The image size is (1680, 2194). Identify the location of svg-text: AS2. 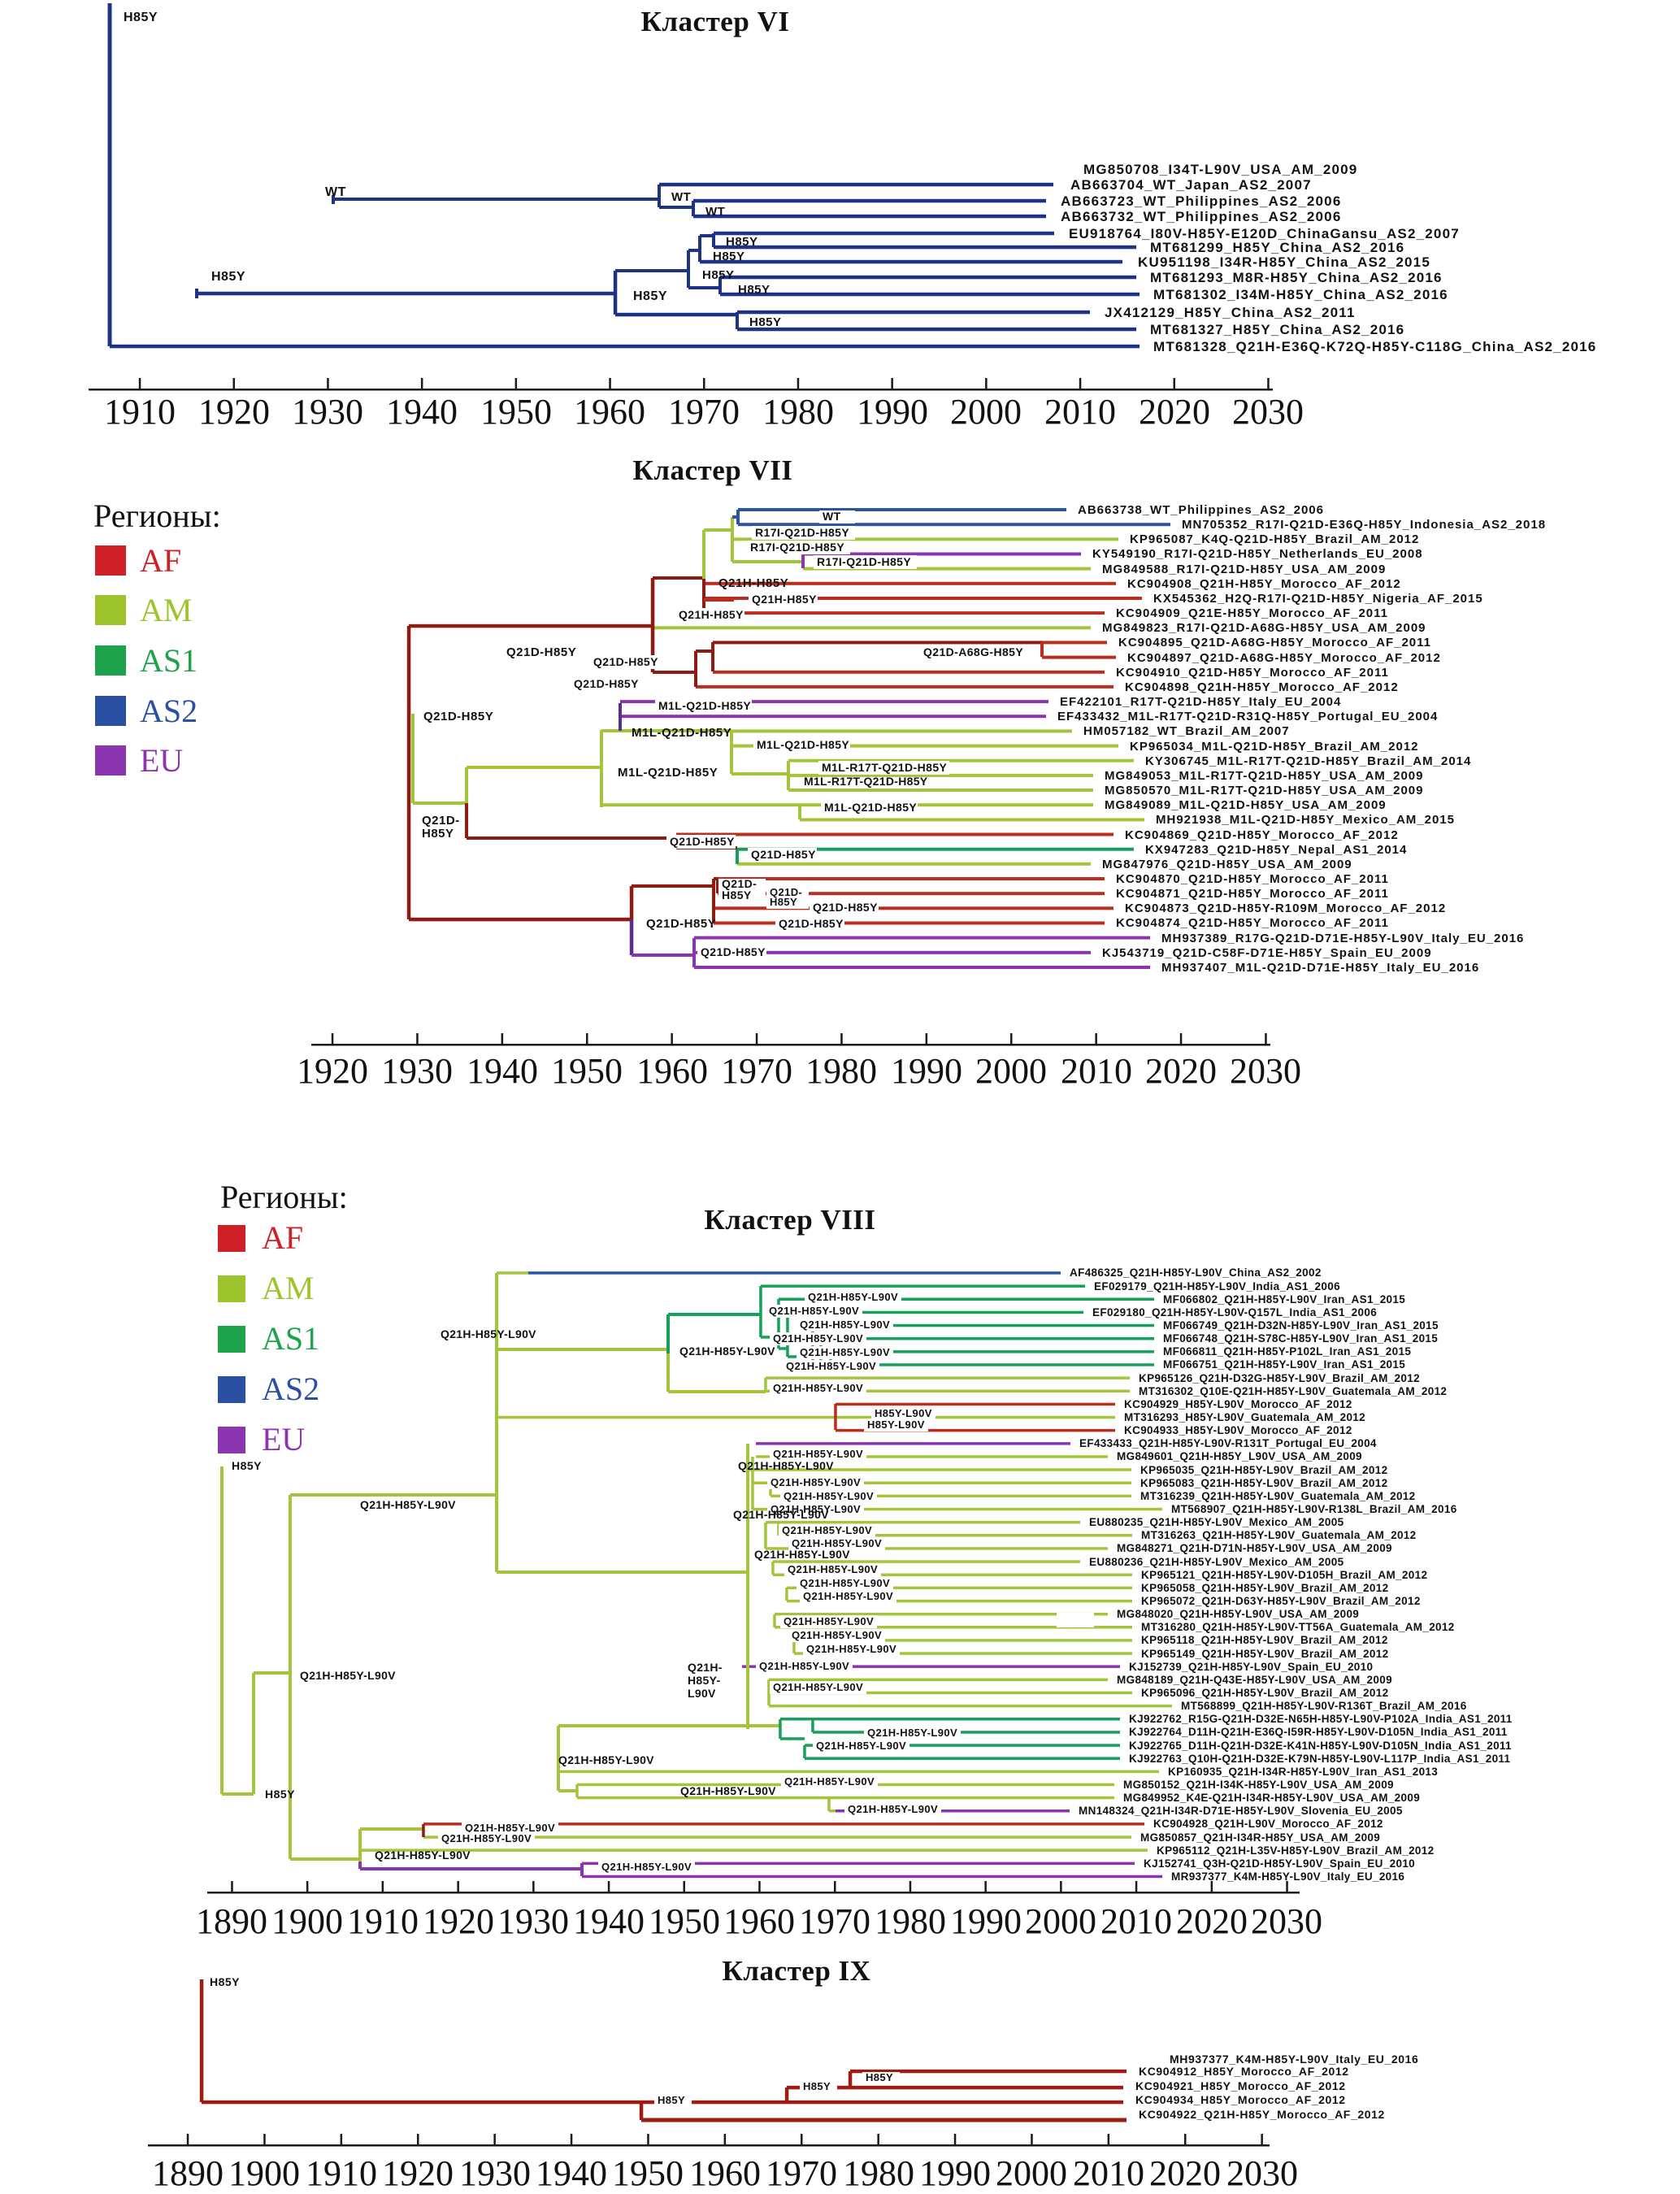
(169, 711).